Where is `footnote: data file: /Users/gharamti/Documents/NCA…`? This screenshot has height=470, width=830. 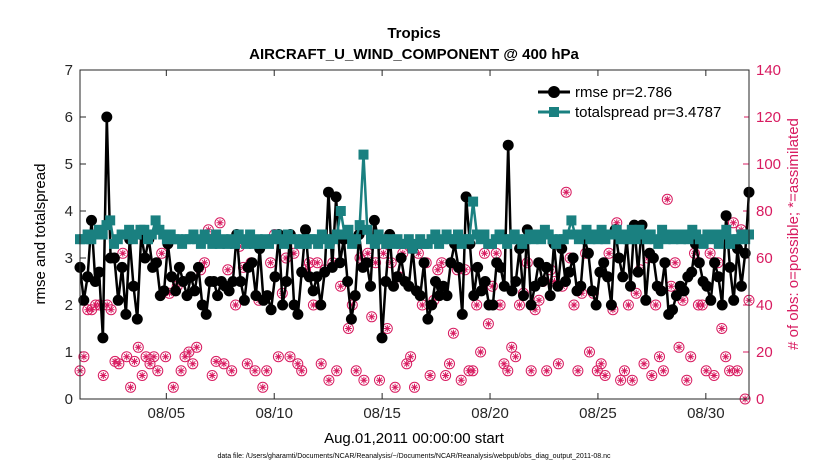 footnote: data file: /Users/gharamti/Documents/NCA… is located at coordinates (414, 456).